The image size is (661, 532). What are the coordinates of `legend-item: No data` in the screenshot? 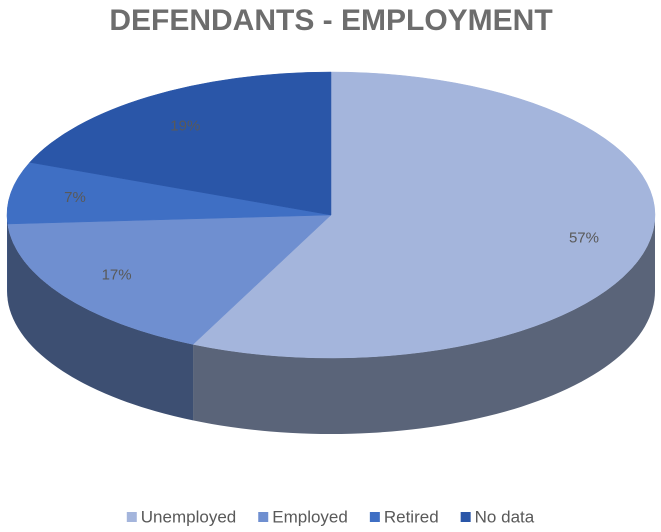 It's located at (497, 516).